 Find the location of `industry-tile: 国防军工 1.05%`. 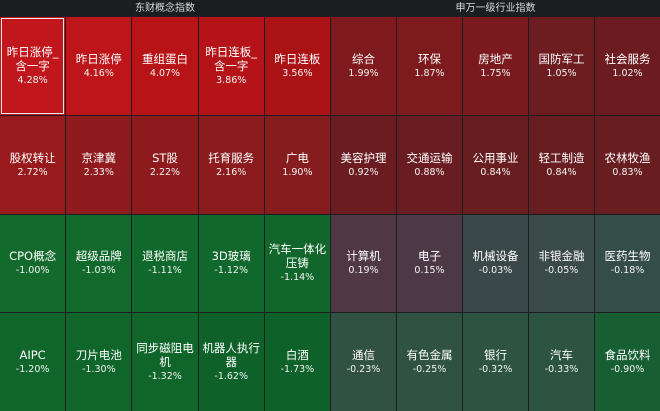

industry-tile: 国防军工 1.05% is located at coordinates (561, 66).